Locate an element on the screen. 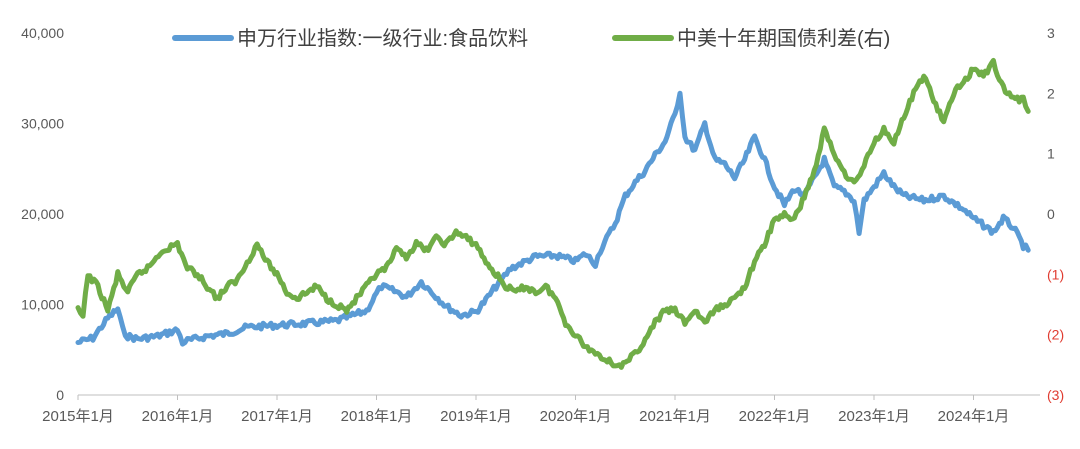  x-tick-label: 2020年1月 is located at coordinates (576, 416).